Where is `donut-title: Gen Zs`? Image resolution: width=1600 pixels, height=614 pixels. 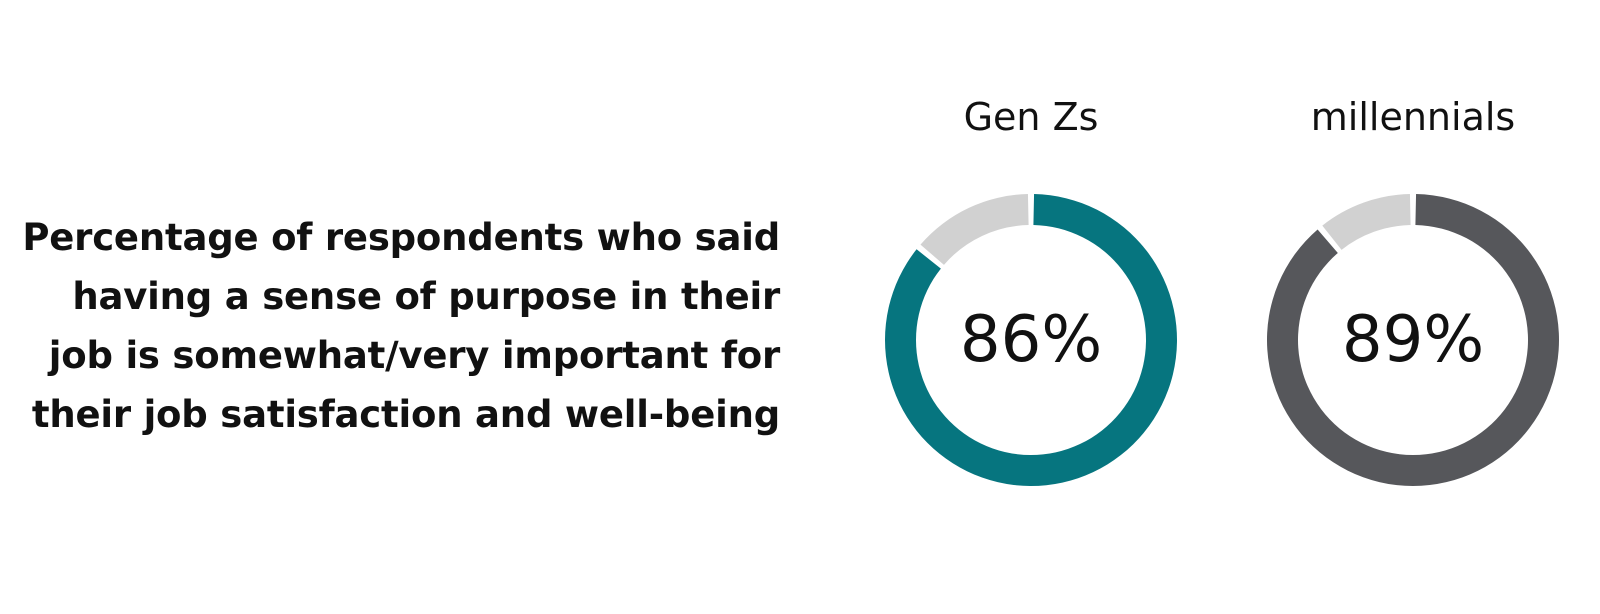
donut-title: Gen Zs is located at coordinates (1031, 117).